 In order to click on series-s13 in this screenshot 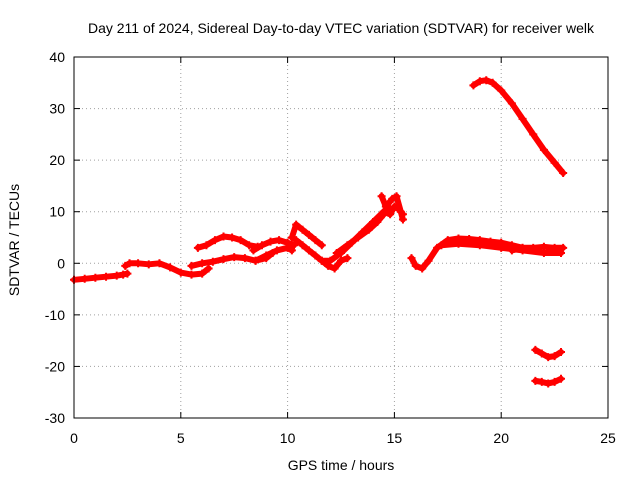, I will do `click(467, 253)`.